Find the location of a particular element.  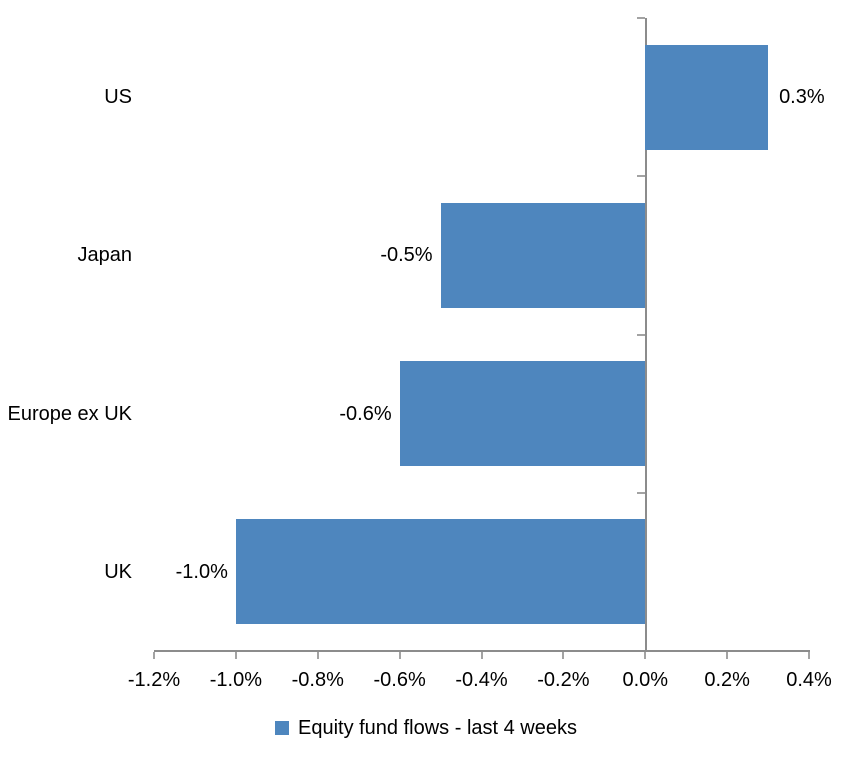

x-axis-line is located at coordinates (482, 651).